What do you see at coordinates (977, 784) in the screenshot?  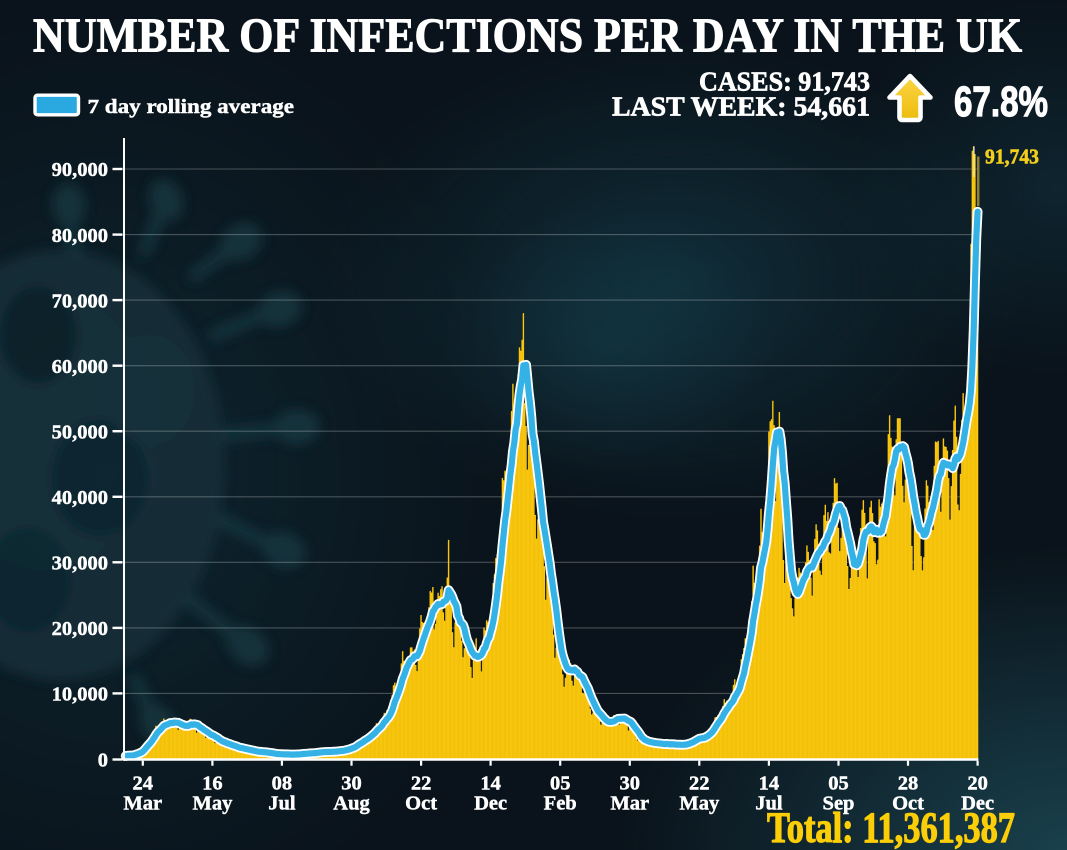 I see `svg-text: 20` at bounding box center [977, 784].